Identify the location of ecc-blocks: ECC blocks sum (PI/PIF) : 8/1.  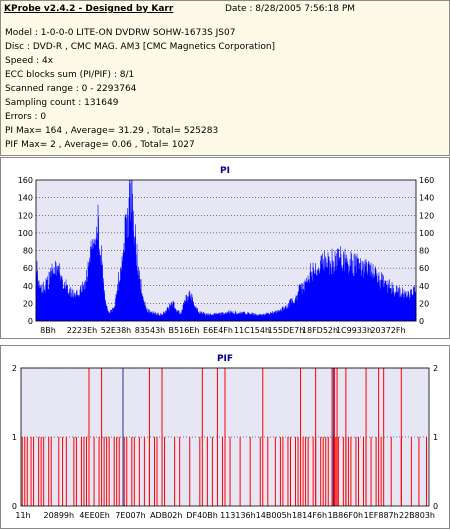
(70, 75).